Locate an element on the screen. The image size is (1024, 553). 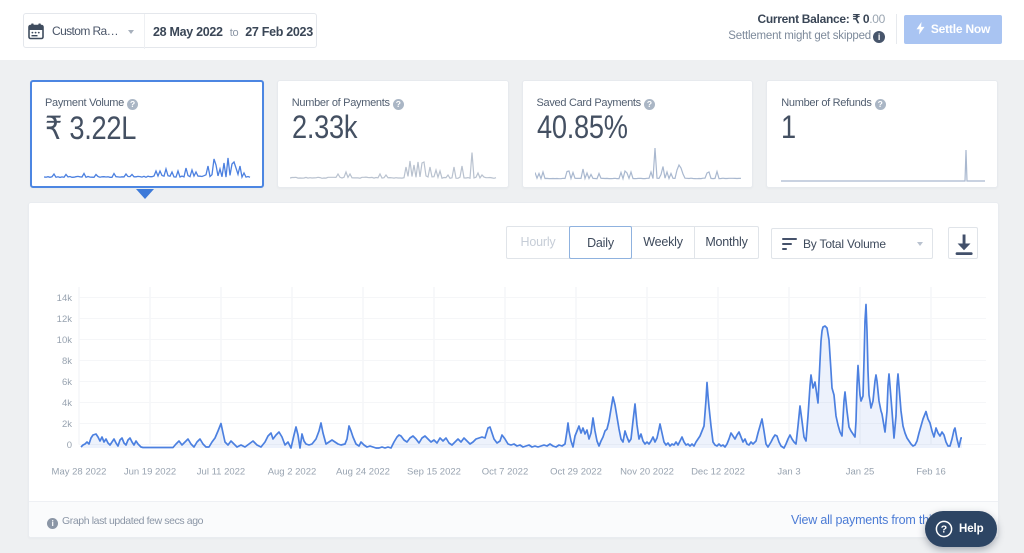
svg-text: Feb 16 is located at coordinates (931, 472).